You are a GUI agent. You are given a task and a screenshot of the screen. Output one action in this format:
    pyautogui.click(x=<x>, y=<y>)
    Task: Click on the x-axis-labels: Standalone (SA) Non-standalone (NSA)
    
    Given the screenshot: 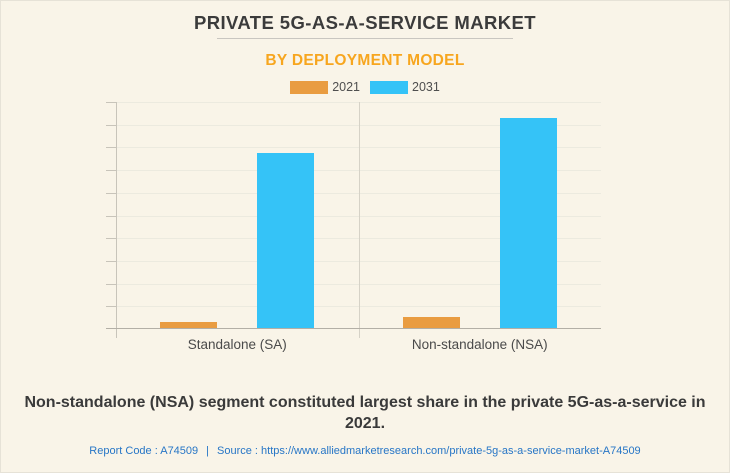 What is the action you would take?
    pyautogui.click(x=358, y=344)
    